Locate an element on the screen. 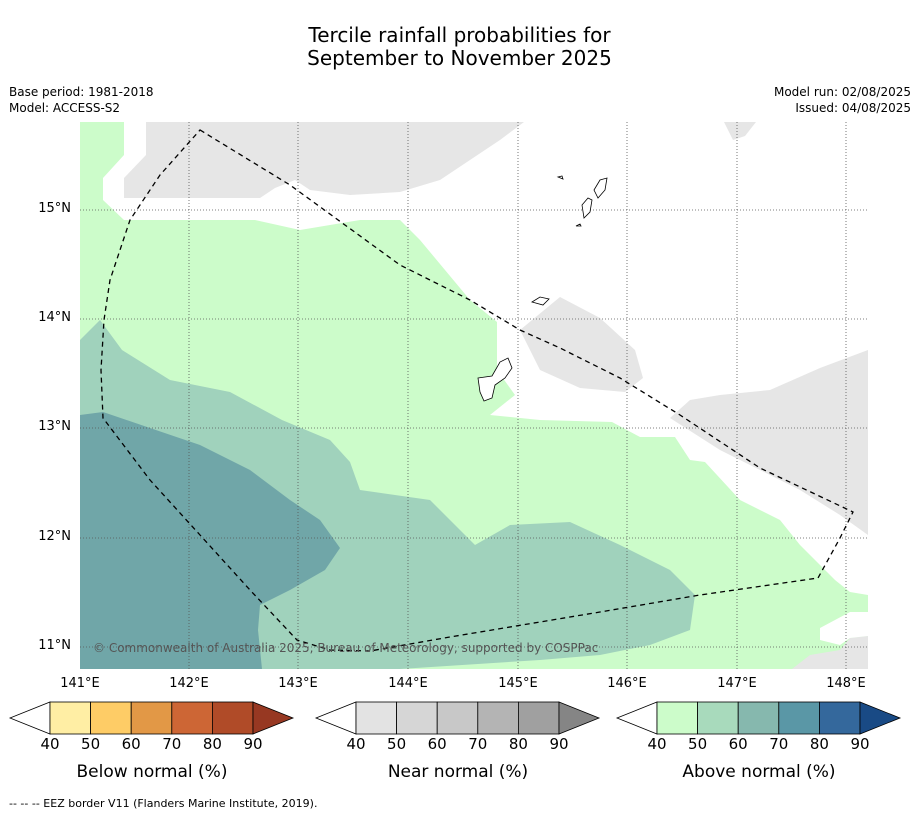 This screenshot has width=919, height=816. colorbar-title-near: Near normal (%) is located at coordinates (458, 772).